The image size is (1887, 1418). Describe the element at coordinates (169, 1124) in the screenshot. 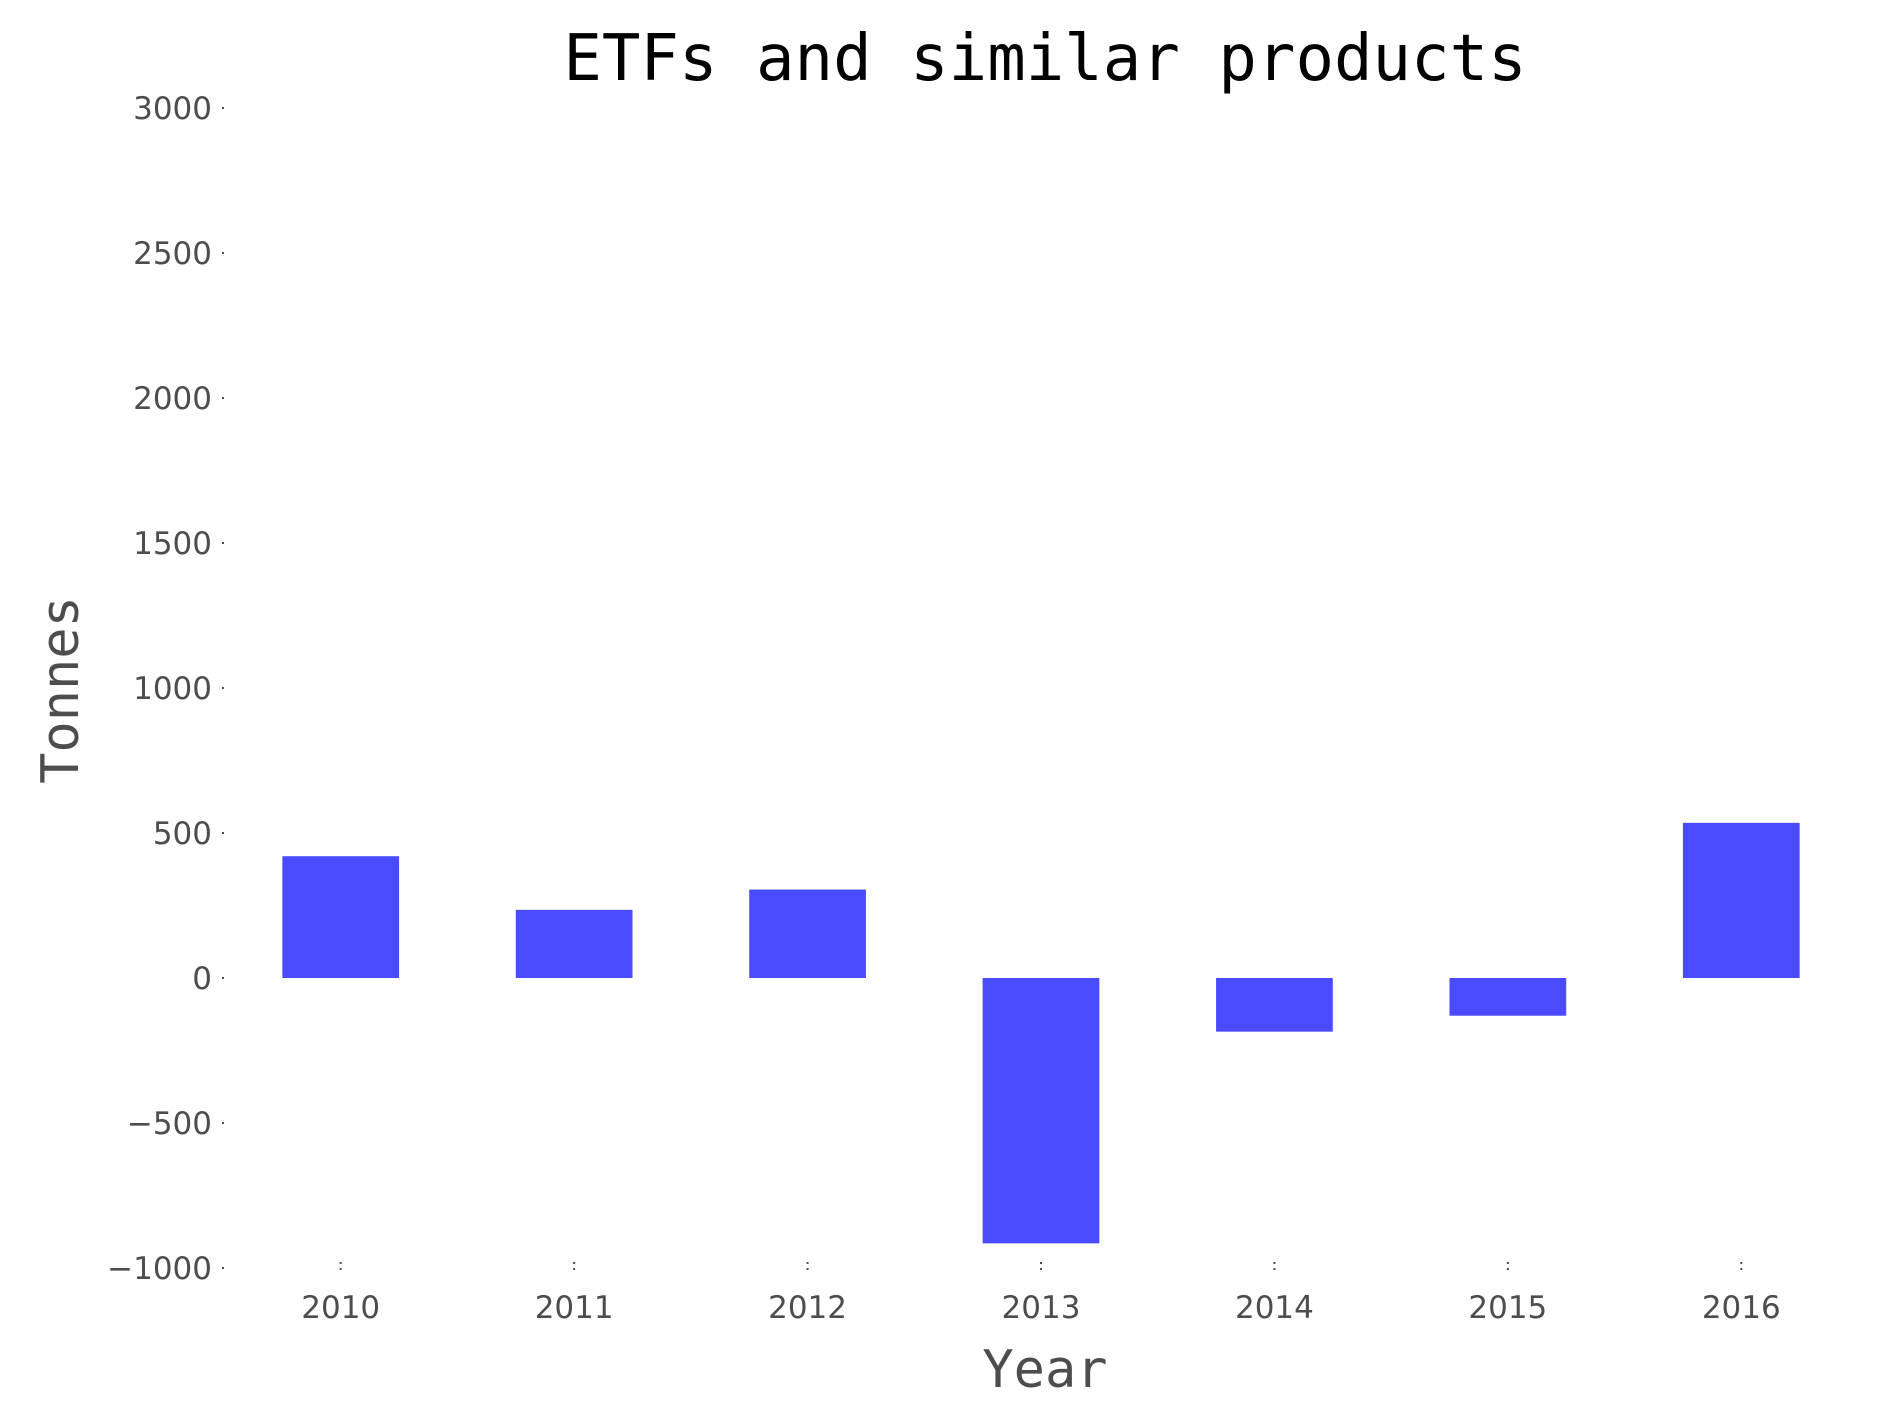

I see `y-tick-label: −500` at that location.